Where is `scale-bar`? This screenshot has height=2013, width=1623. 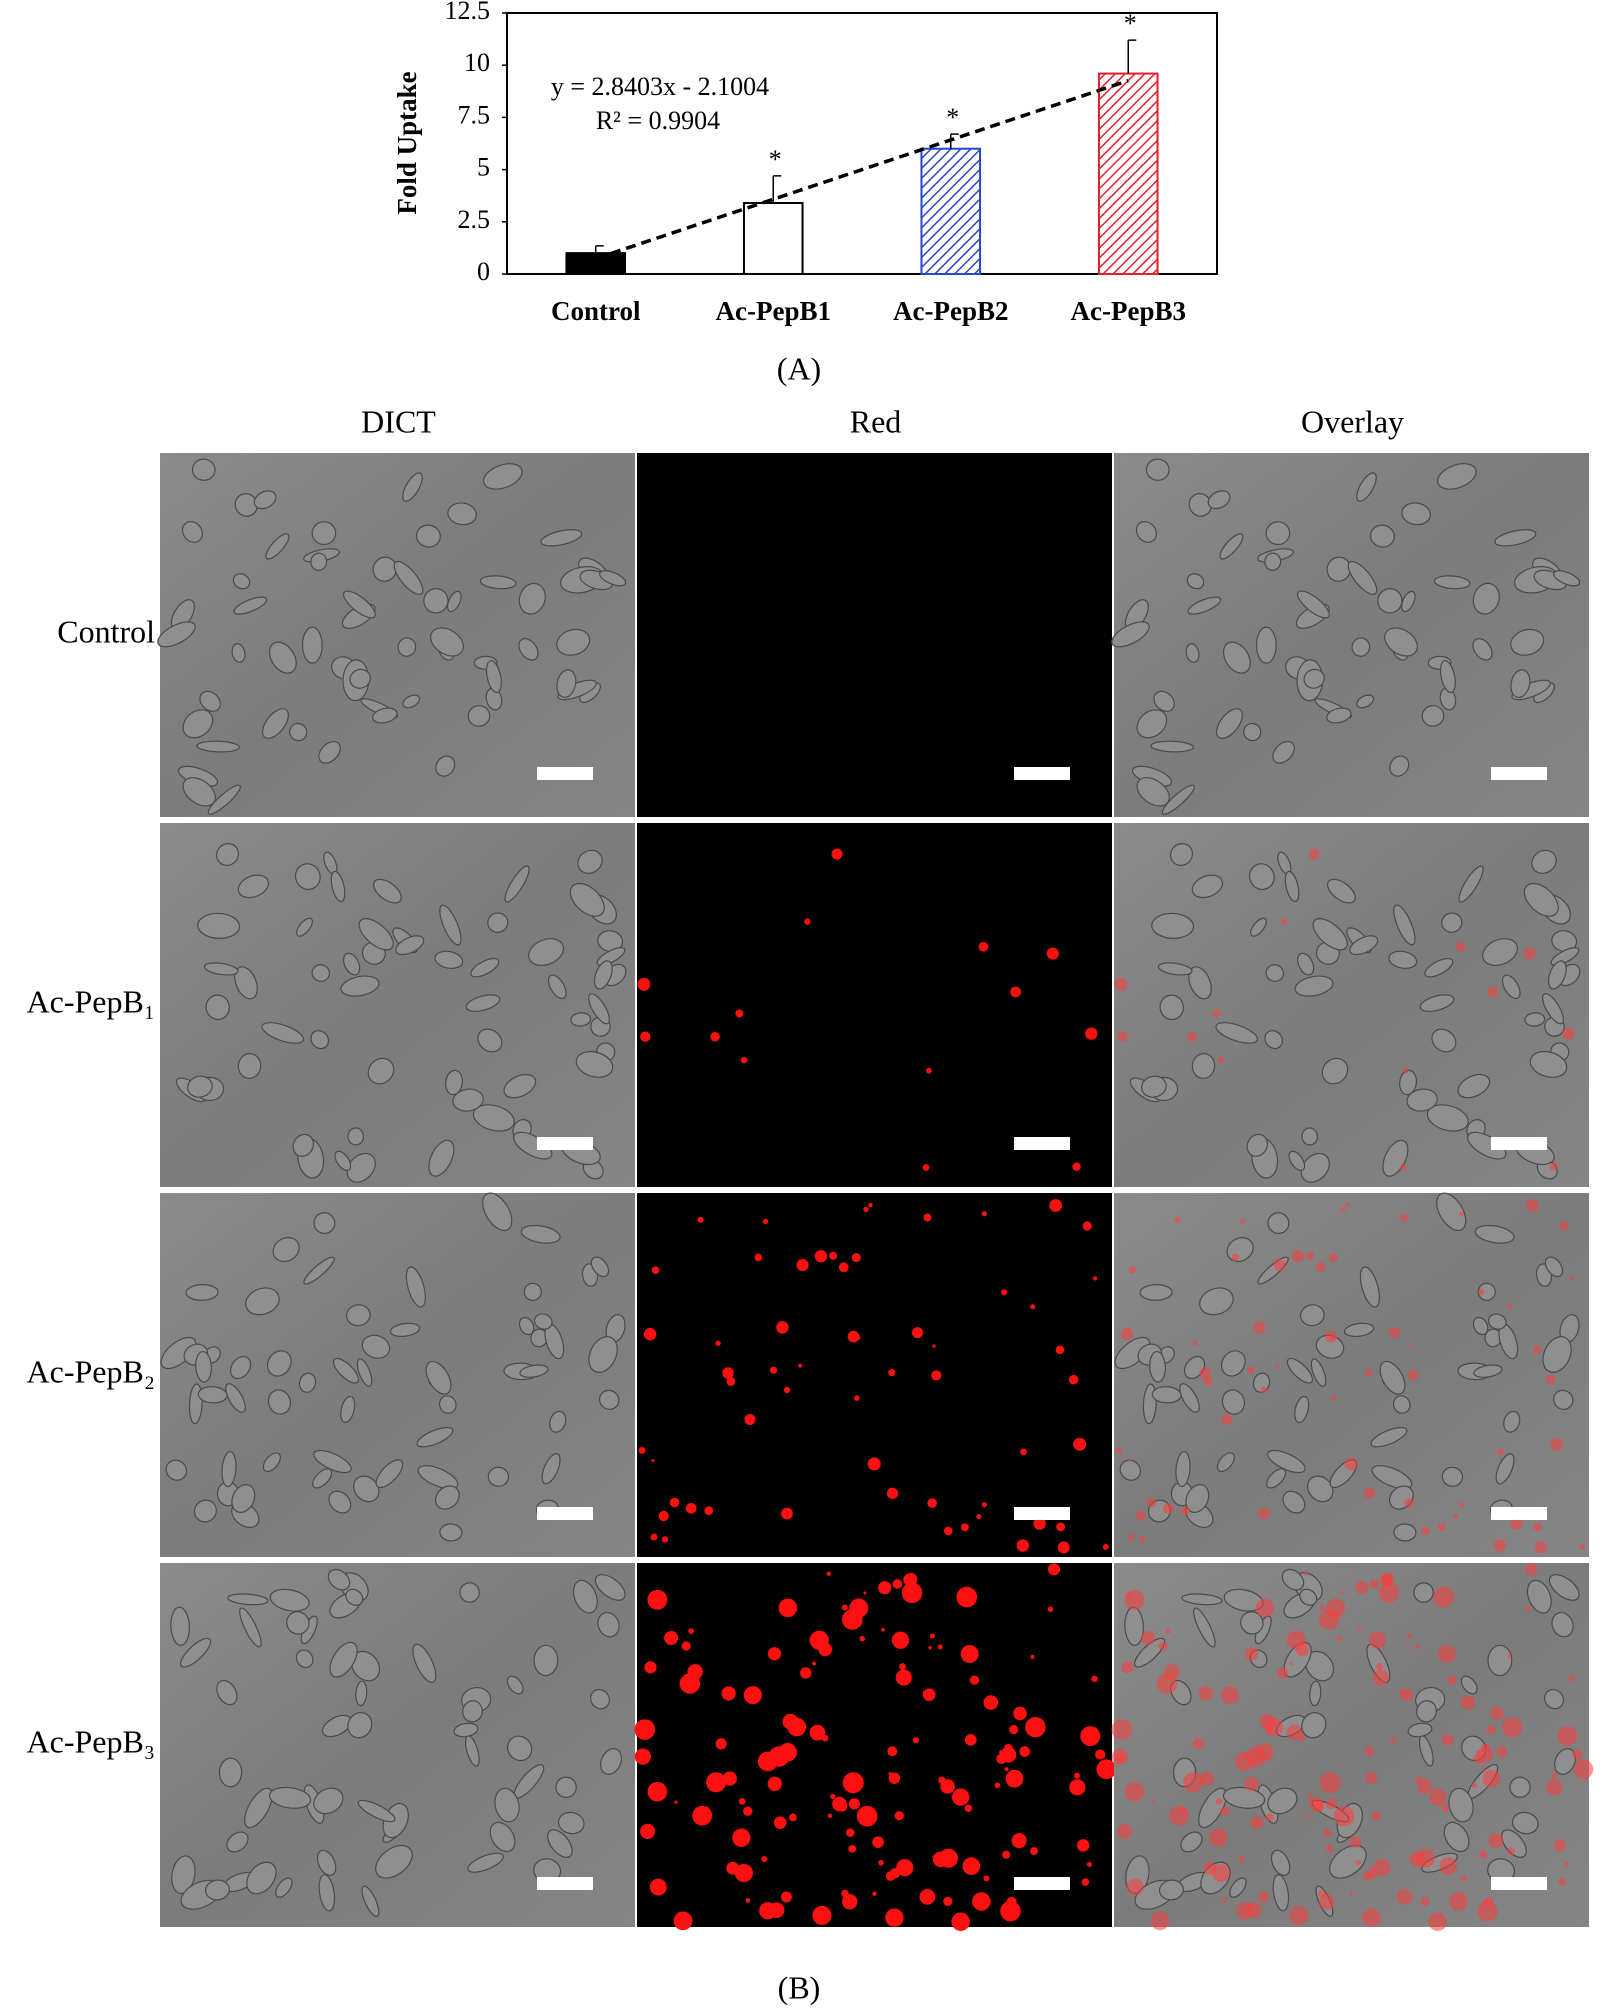
scale-bar is located at coordinates (565, 1883).